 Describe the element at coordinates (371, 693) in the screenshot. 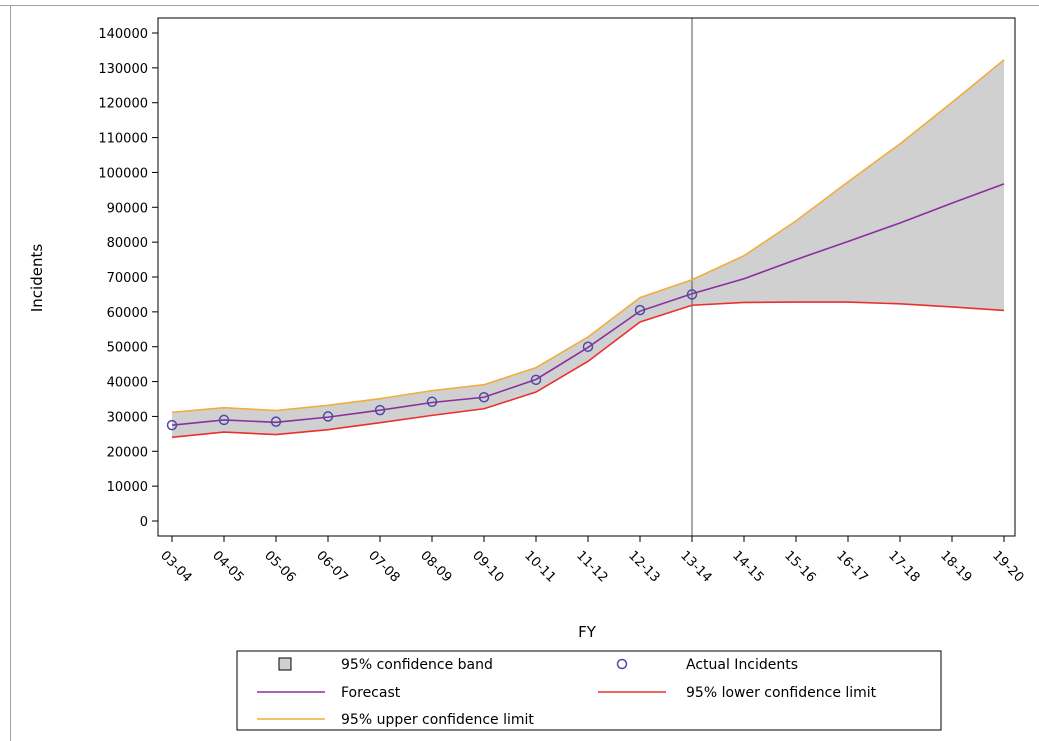

I see `legend-label-forecast: Forecast` at that location.